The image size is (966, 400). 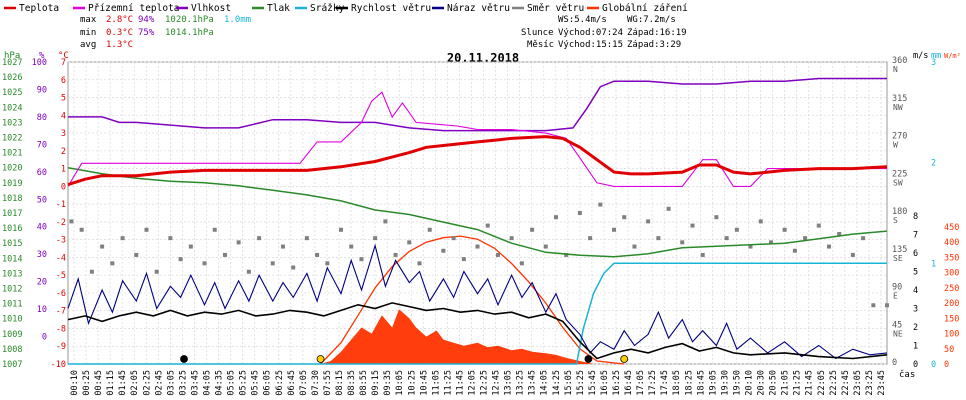 What do you see at coordinates (951, 258) in the screenshot?
I see `tick-wm2: 350` at bounding box center [951, 258].